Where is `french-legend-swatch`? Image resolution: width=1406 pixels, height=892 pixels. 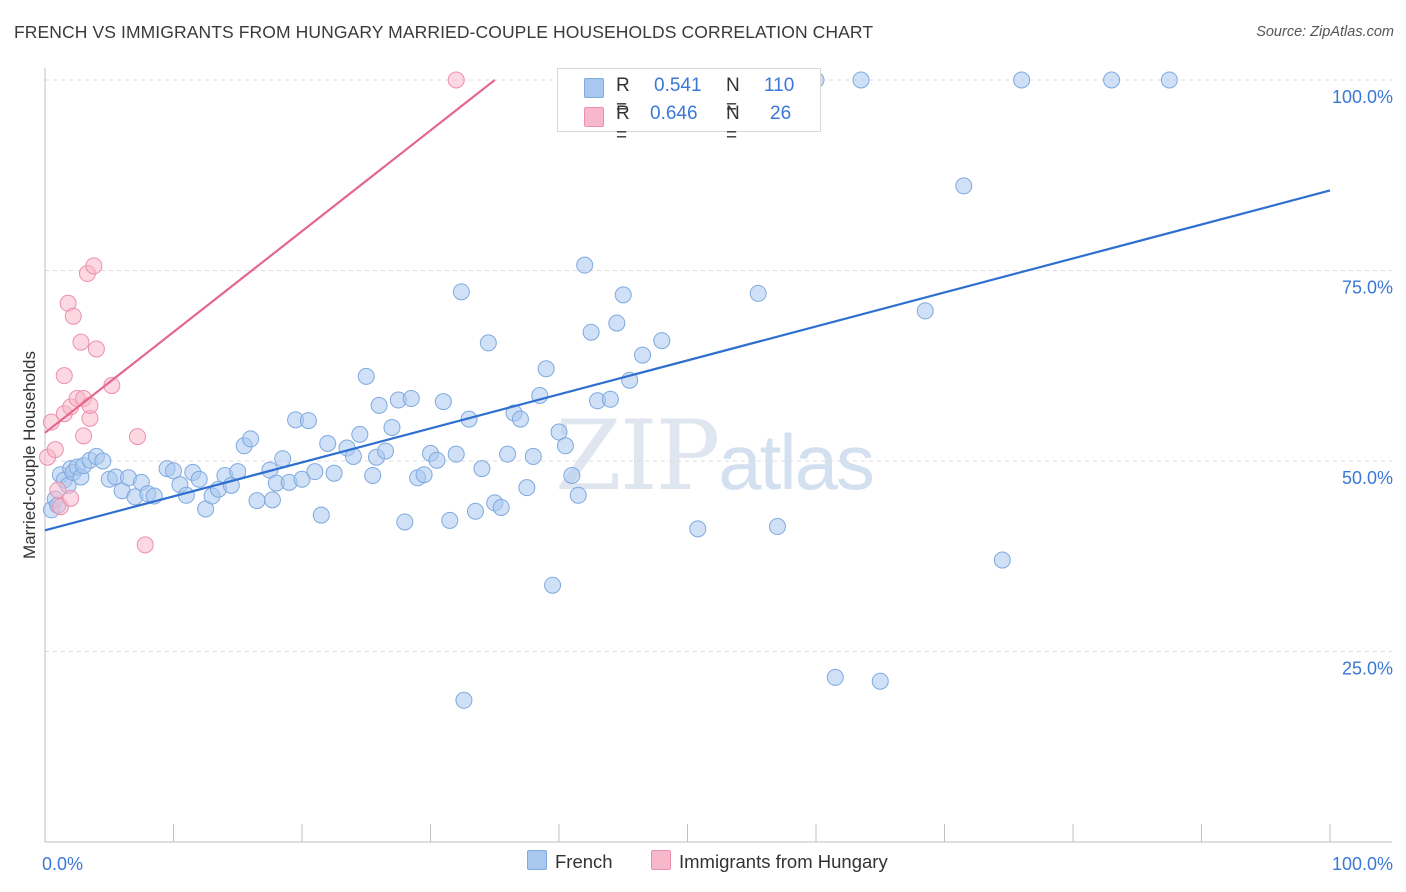 french-legend-swatch is located at coordinates (537, 860).